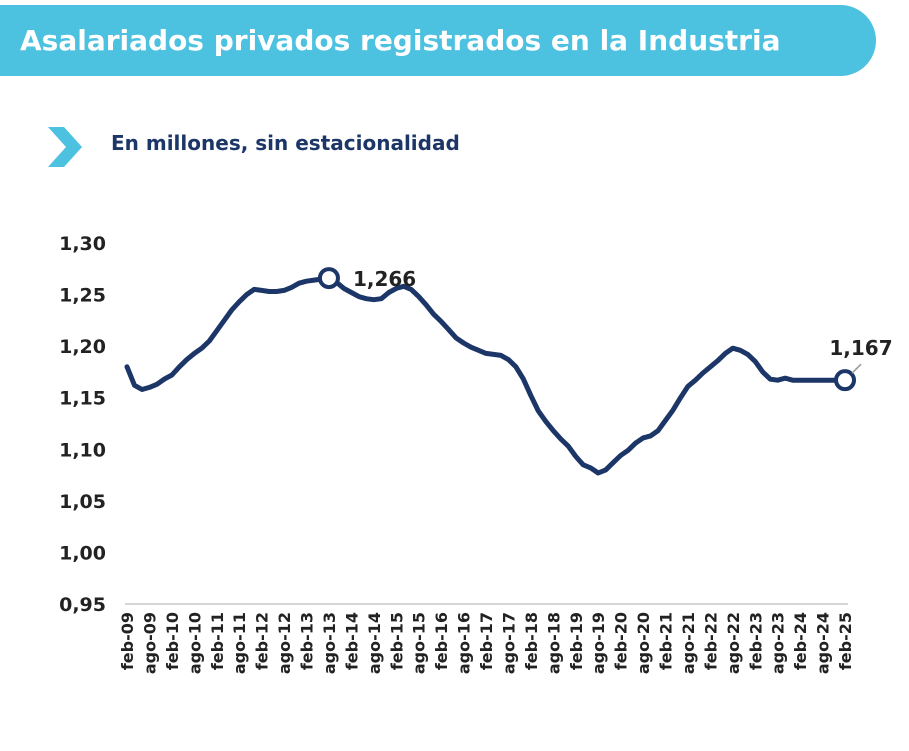 This screenshot has height=751, width=909. Describe the element at coordinates (374, 643) in the screenshot. I see `x-tick-label: ago-14` at that location.